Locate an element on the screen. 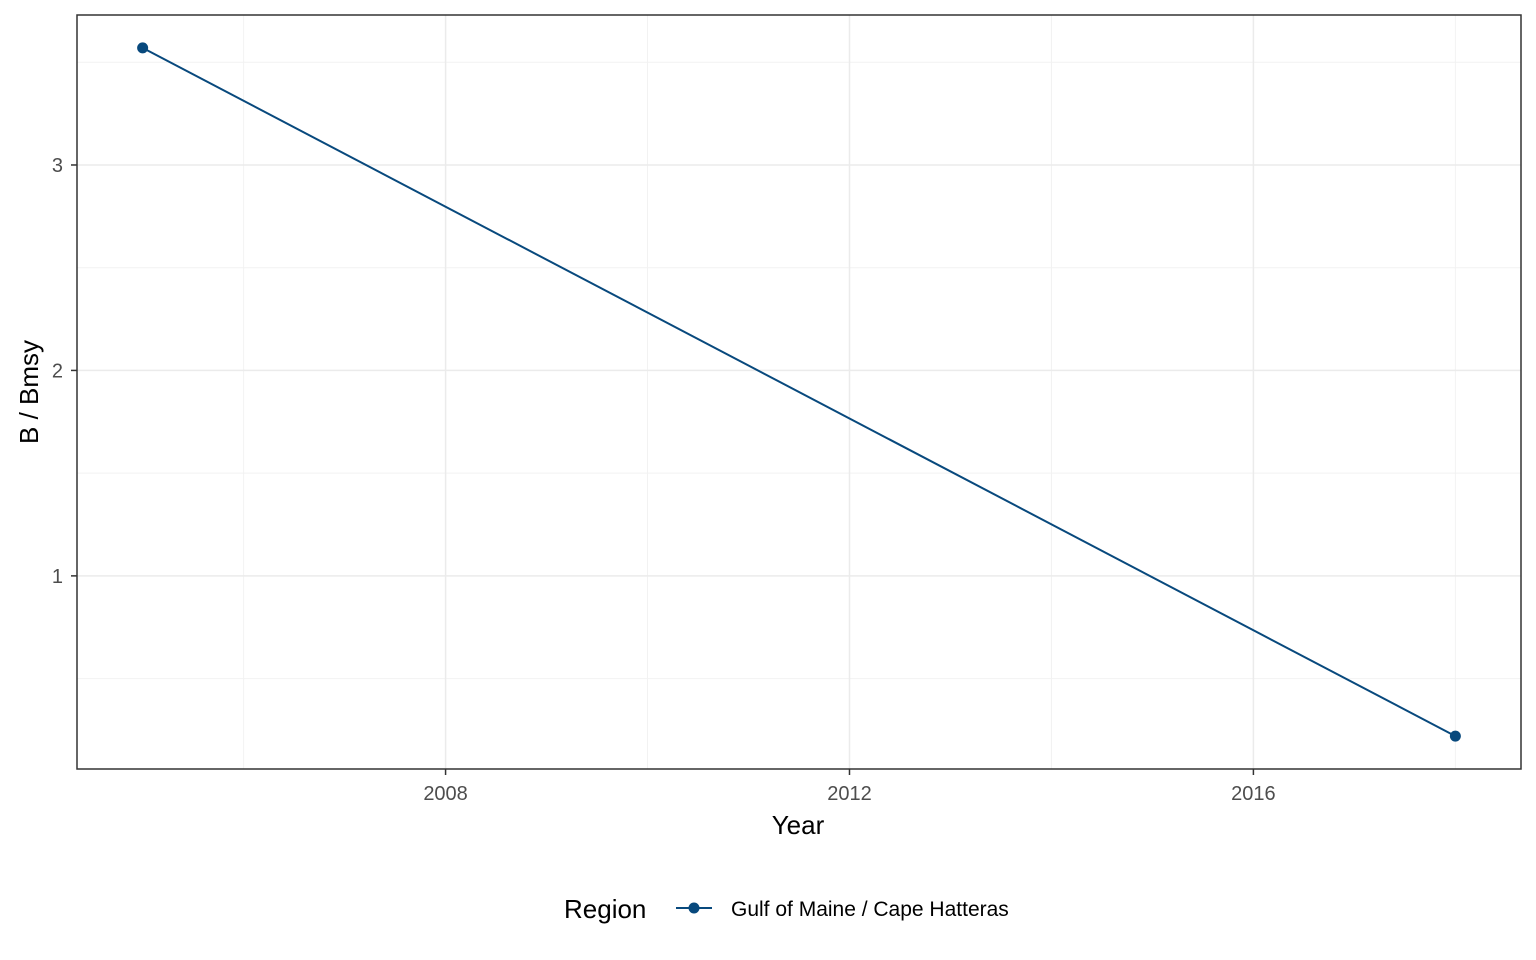 This screenshot has height=960, width=1536. y-axis-title: B / Bmsy is located at coordinates (29, 392).